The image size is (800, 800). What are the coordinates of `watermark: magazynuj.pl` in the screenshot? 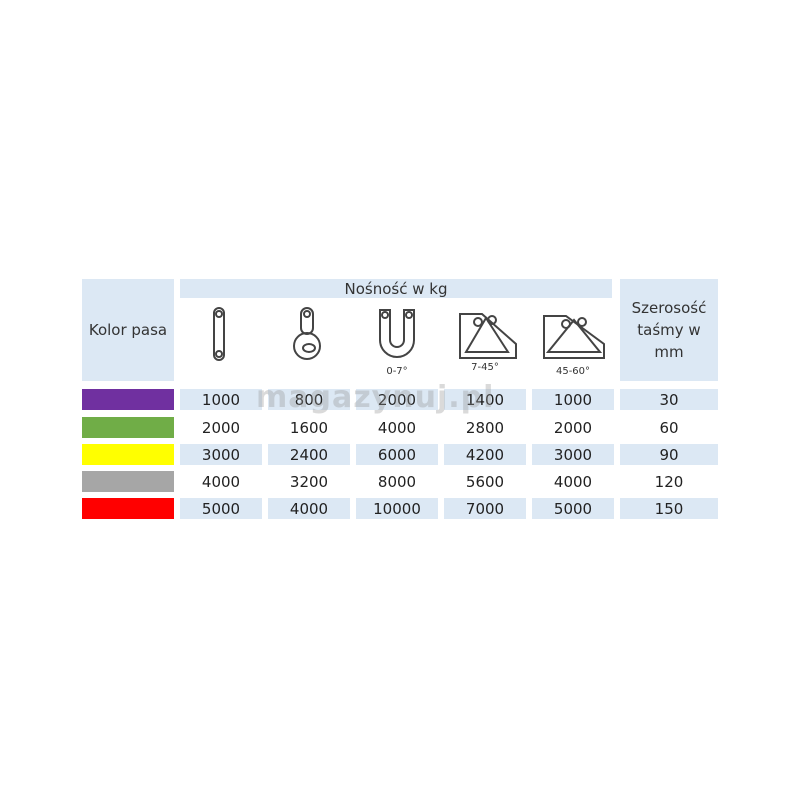 It's located at (375, 397).